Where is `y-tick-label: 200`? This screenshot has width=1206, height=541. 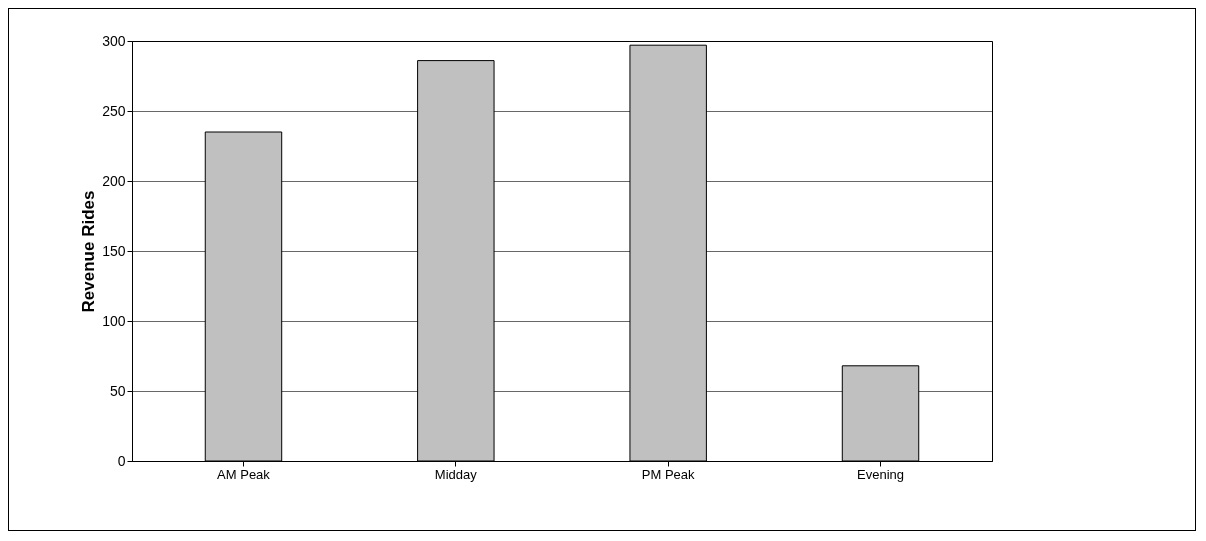
y-tick-label: 200 is located at coordinates (114, 180).